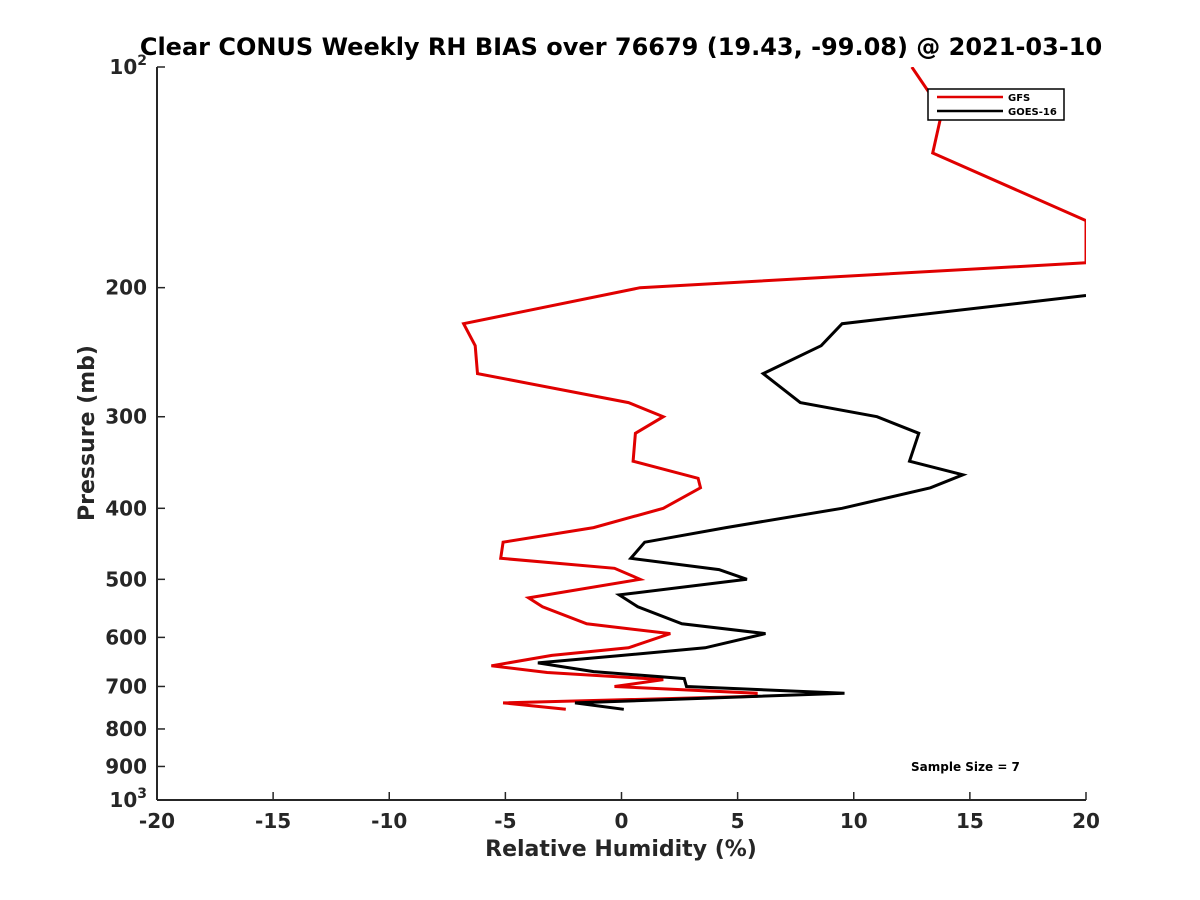 This screenshot has width=1200, height=900. What do you see at coordinates (1086, 821) in the screenshot?
I see `x-tick-label: 20` at bounding box center [1086, 821].